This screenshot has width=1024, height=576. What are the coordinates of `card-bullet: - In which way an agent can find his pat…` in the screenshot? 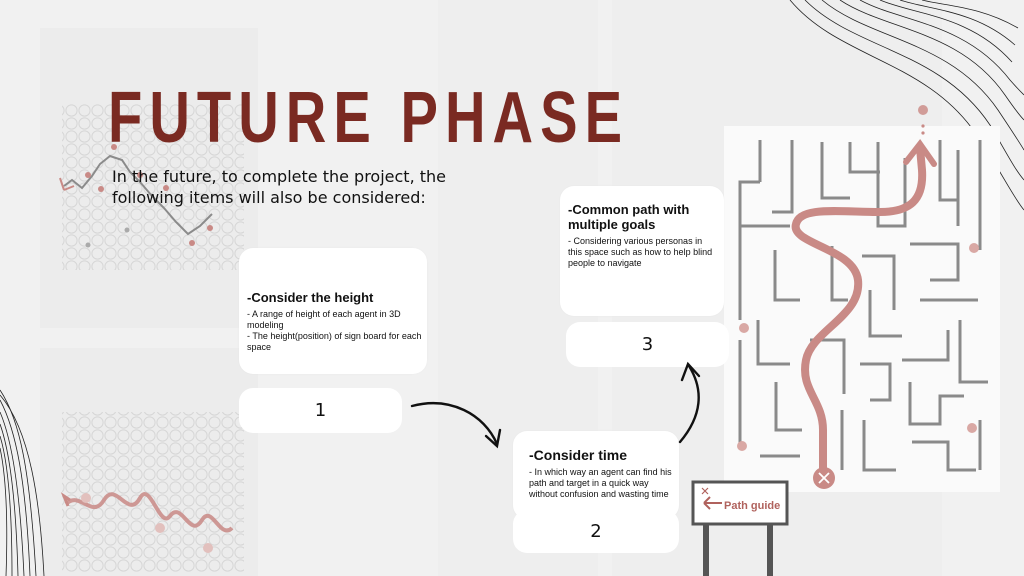 It's located at (600, 483).